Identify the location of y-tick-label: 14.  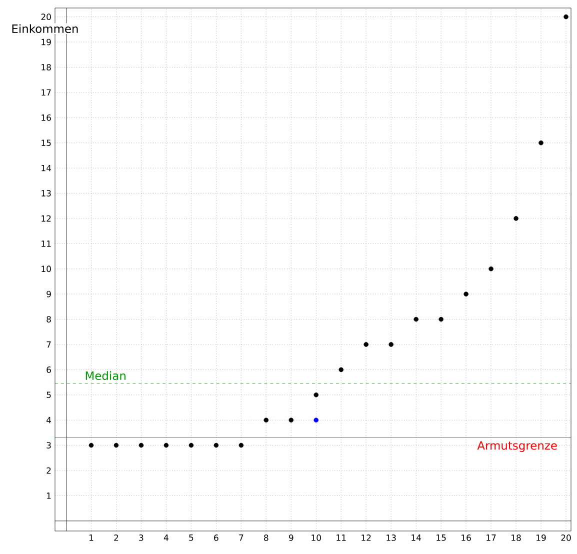
(46, 168).